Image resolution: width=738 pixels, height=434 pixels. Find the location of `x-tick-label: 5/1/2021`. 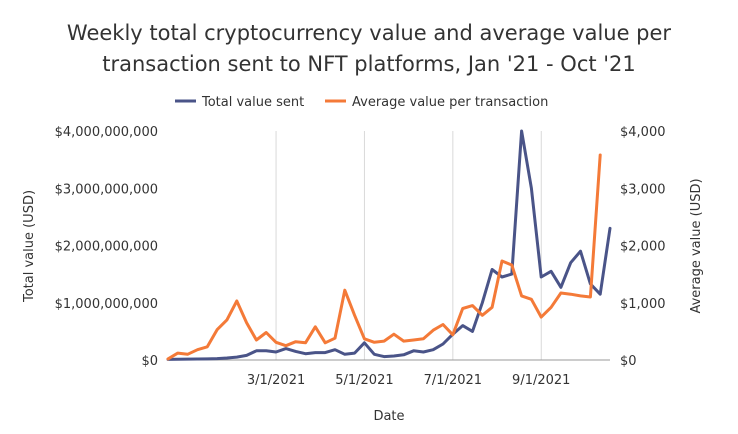

x-tick-label: 5/1/2021 is located at coordinates (364, 380).